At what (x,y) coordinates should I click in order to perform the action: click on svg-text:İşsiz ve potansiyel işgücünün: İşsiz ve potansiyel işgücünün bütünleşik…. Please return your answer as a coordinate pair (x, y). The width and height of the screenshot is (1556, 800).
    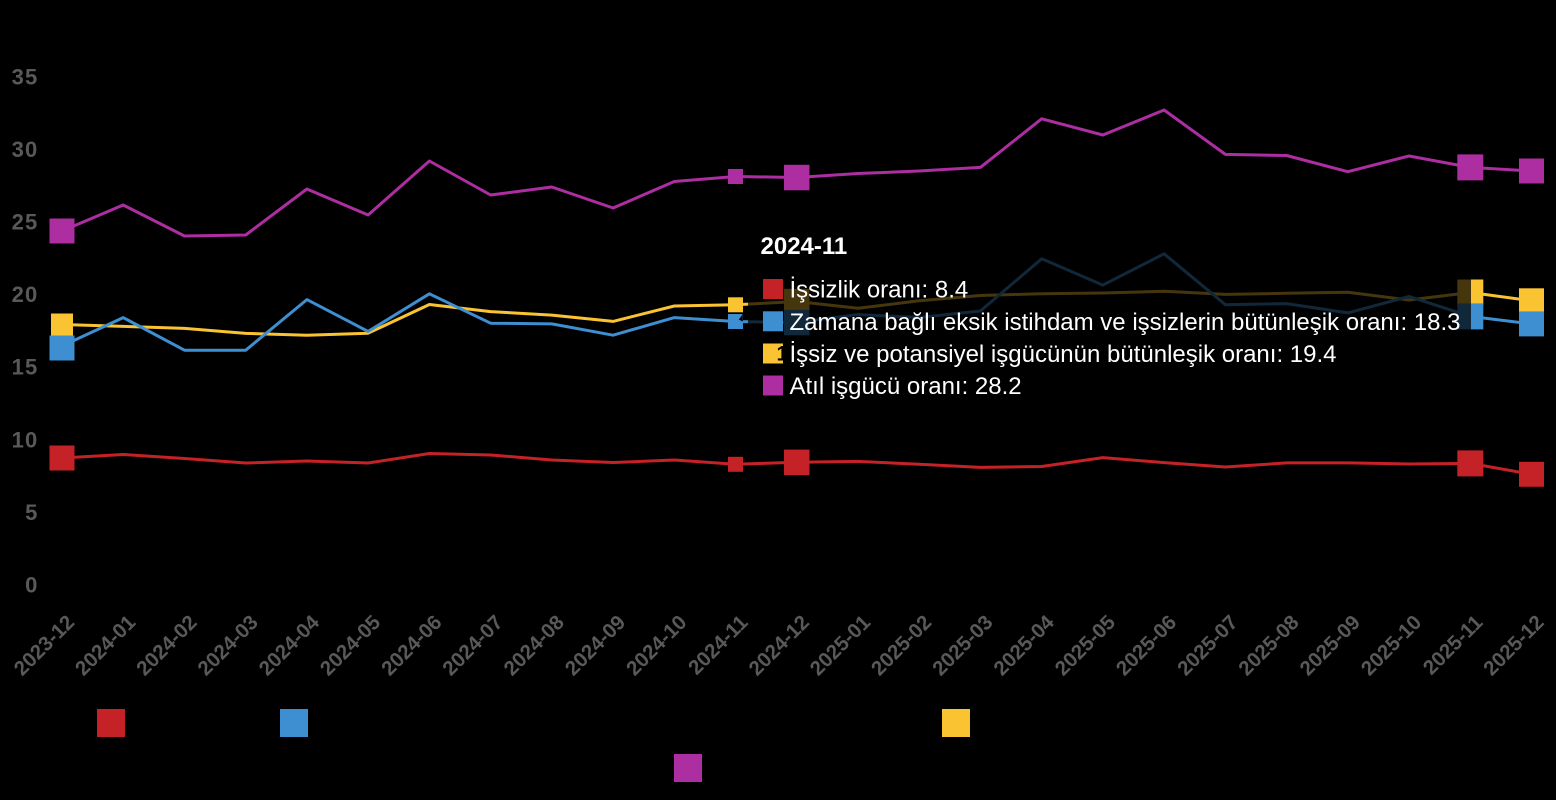
    Looking at the image, I should click on (1063, 354).